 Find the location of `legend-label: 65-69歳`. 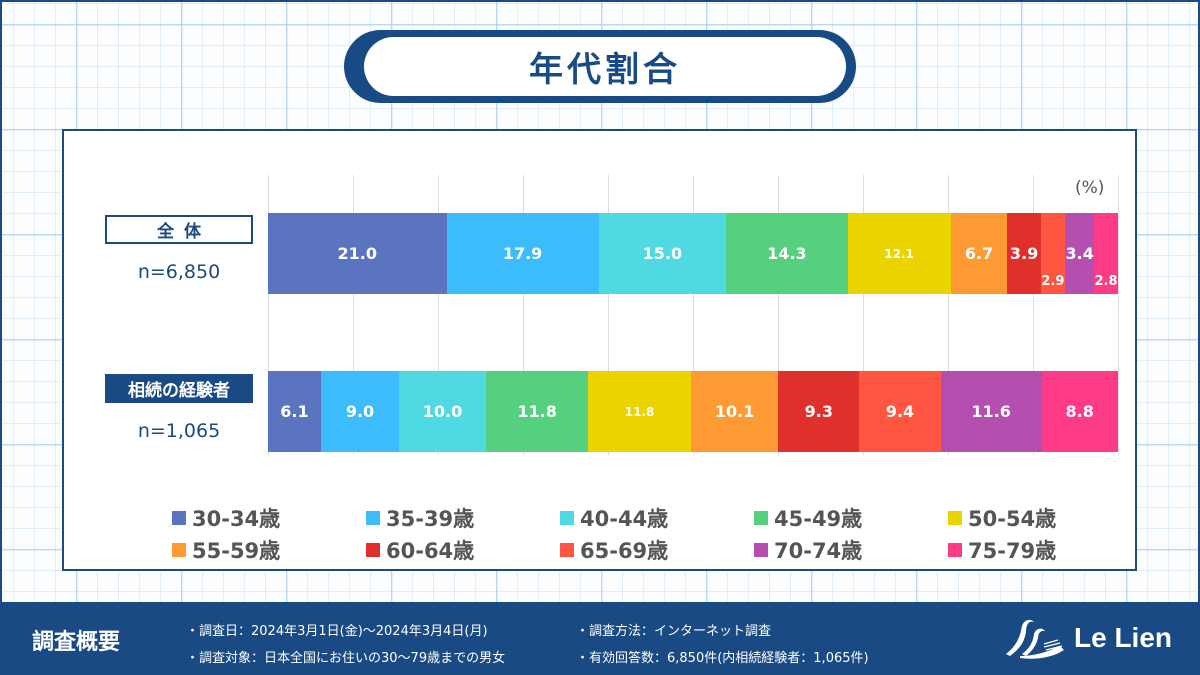

legend-label: 65-69歳 is located at coordinates (624, 551).